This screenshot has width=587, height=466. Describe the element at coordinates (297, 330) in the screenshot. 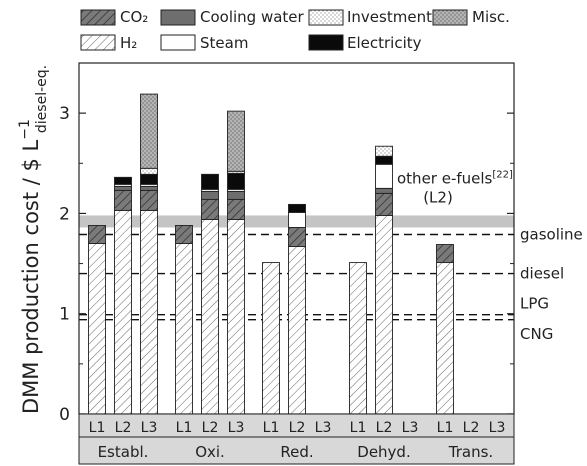

I see `bar-segment-red-l2-h` at that location.